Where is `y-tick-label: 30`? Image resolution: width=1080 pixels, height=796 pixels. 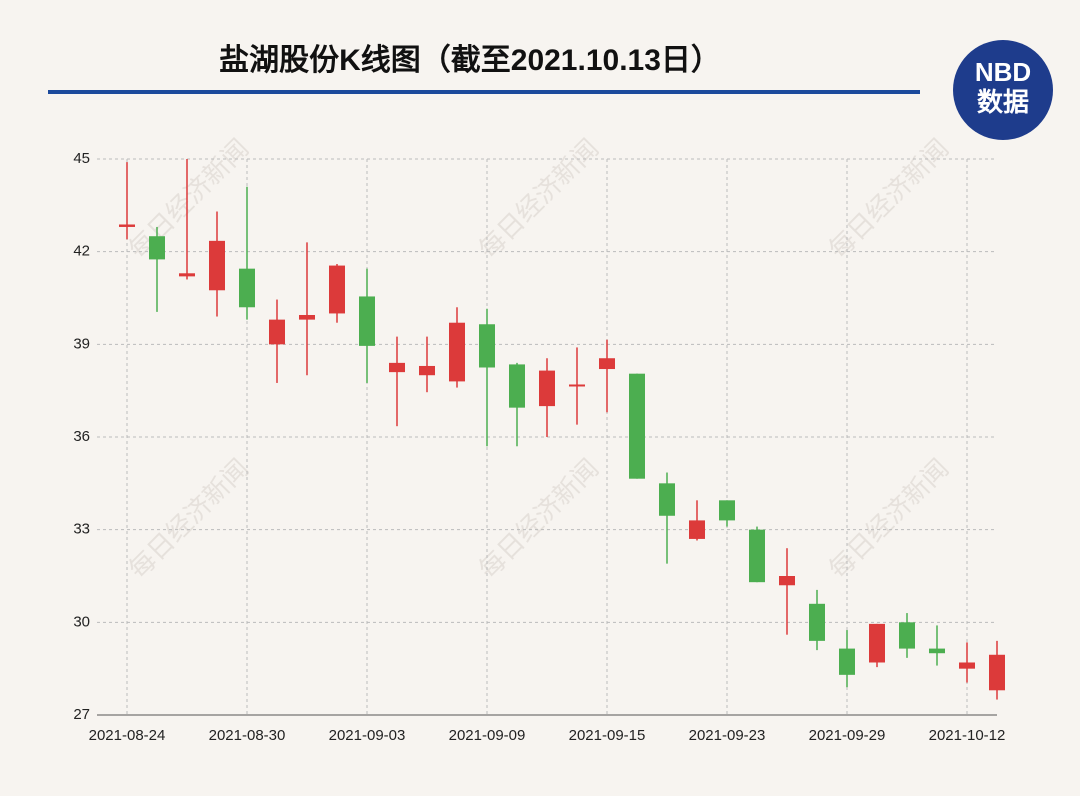 y-tick-label: 30 is located at coordinates (81, 621).